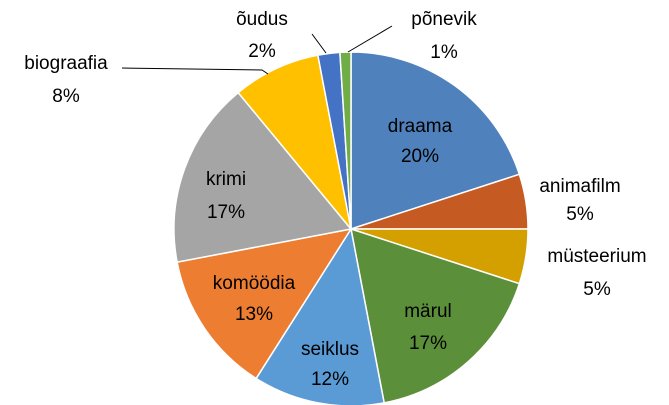 The height and width of the screenshot is (405, 669). I want to click on category-label: põnevik, so click(444, 19).